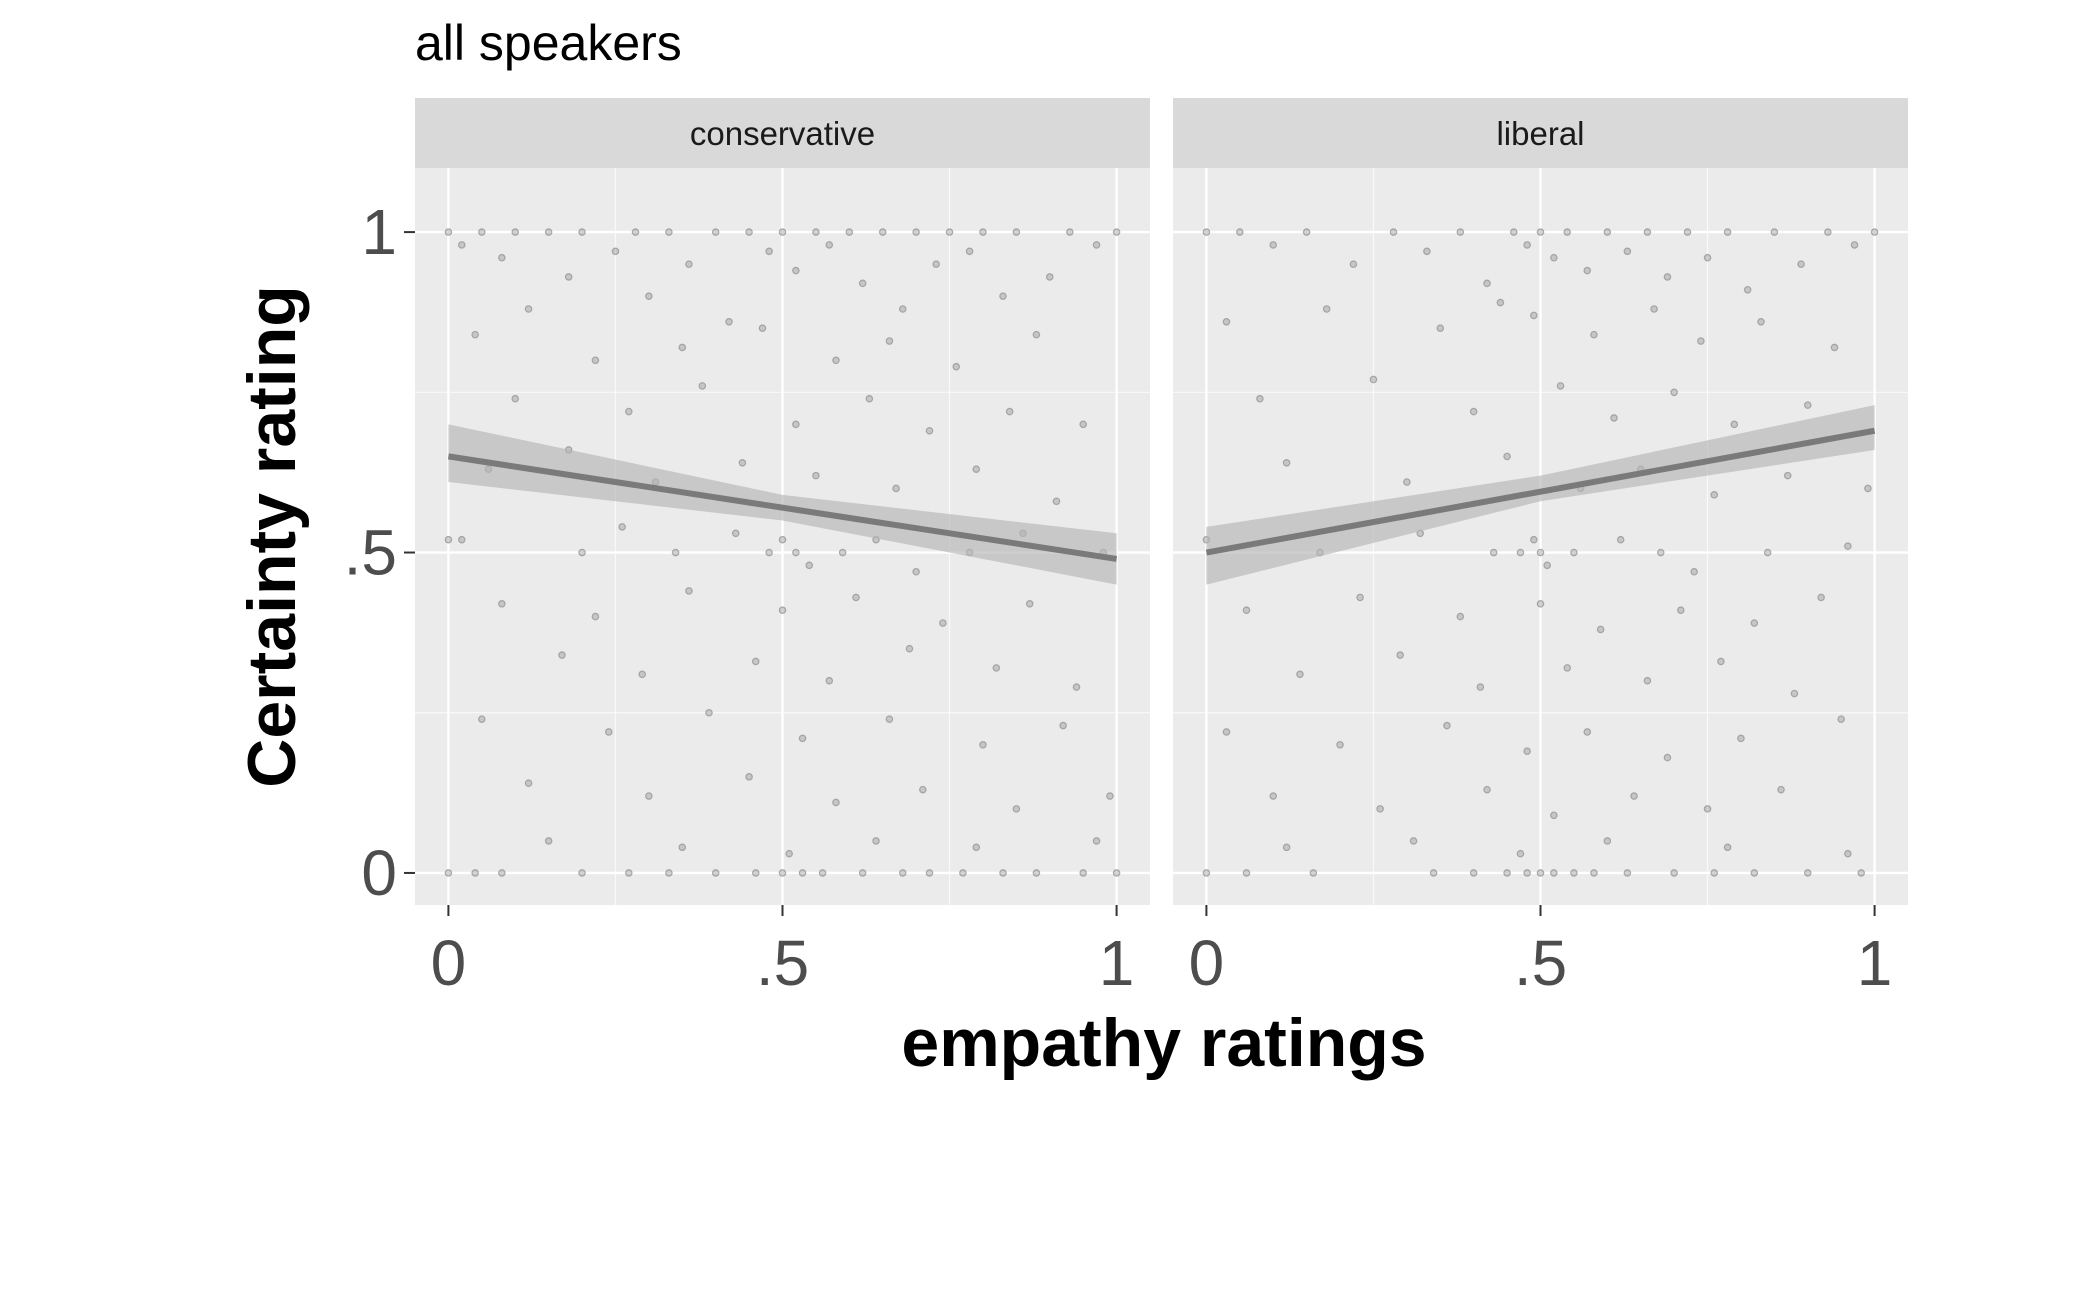  What do you see at coordinates (1117, 963) in the screenshot?
I see `x-tick-label: 1` at bounding box center [1117, 963].